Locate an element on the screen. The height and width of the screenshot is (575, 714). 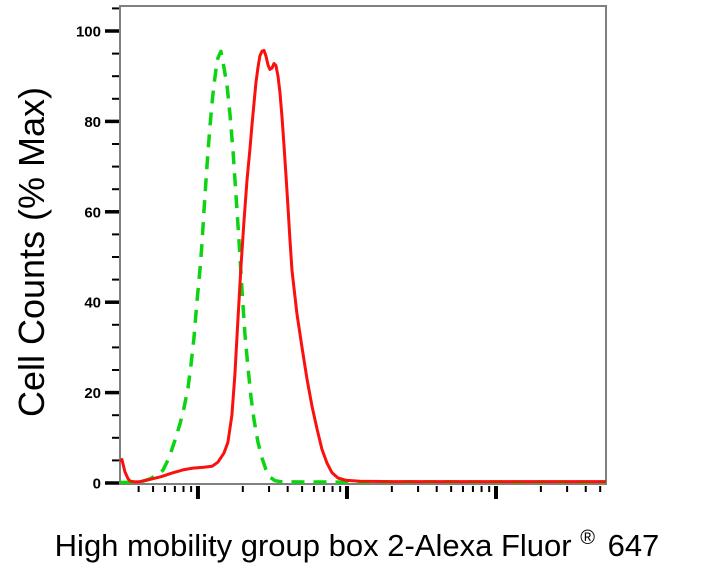
y-tick-label: 0 is located at coordinates (97, 484).